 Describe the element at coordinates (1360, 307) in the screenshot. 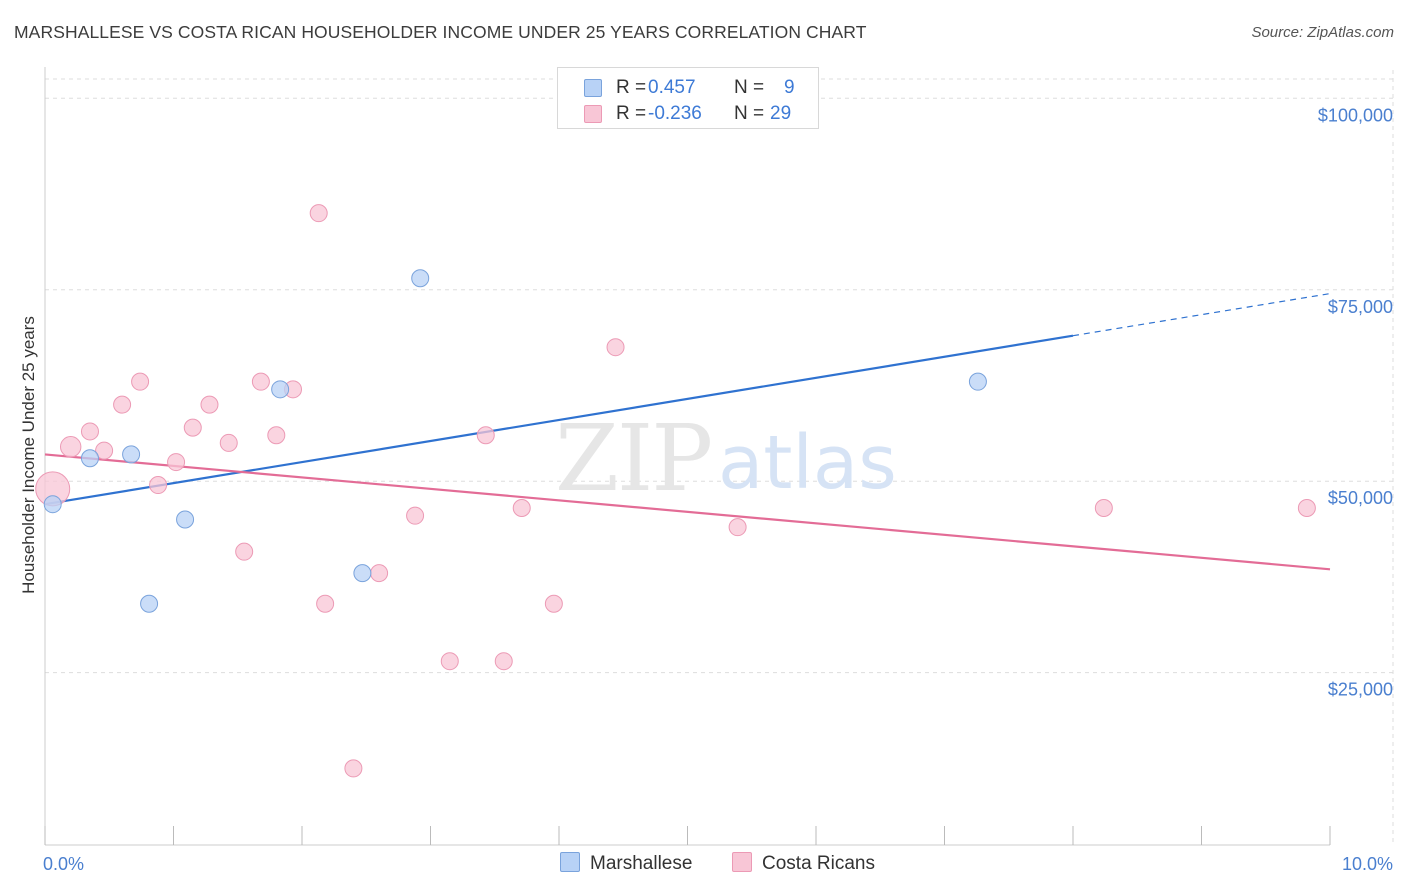

I see `y-tick-label: $75,000` at that location.